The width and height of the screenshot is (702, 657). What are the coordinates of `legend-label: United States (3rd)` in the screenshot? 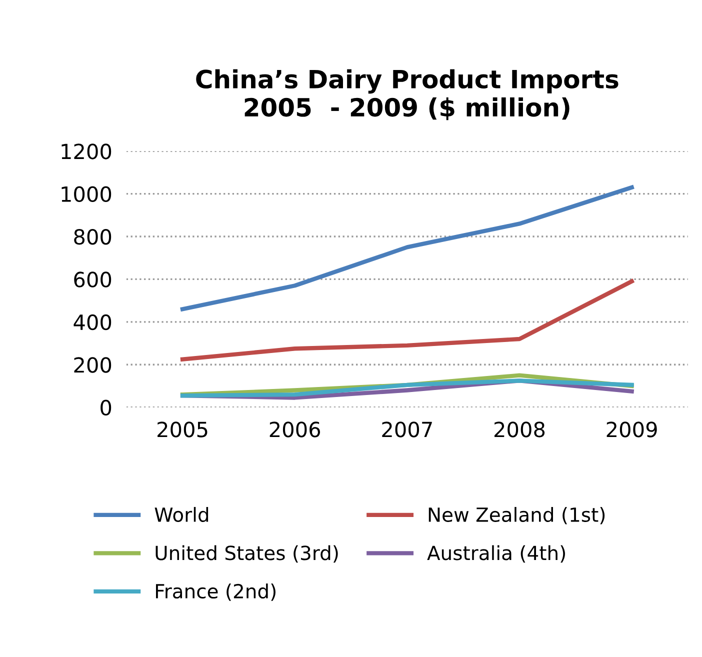 It's located at (247, 554).